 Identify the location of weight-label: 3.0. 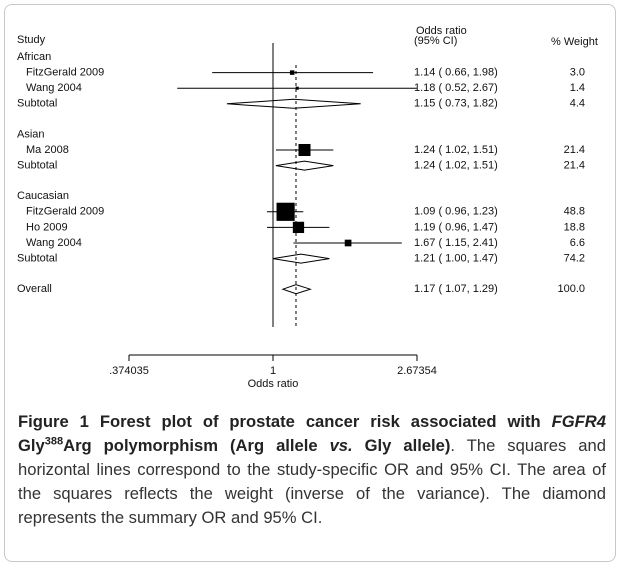
(577, 73).